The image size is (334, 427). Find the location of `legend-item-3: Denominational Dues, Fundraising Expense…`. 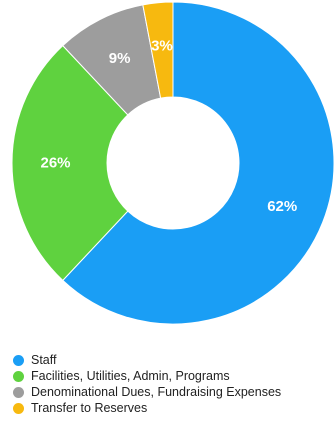

legend-item-3: Denominational Dues, Fundraising Expense… is located at coordinates (147, 392).